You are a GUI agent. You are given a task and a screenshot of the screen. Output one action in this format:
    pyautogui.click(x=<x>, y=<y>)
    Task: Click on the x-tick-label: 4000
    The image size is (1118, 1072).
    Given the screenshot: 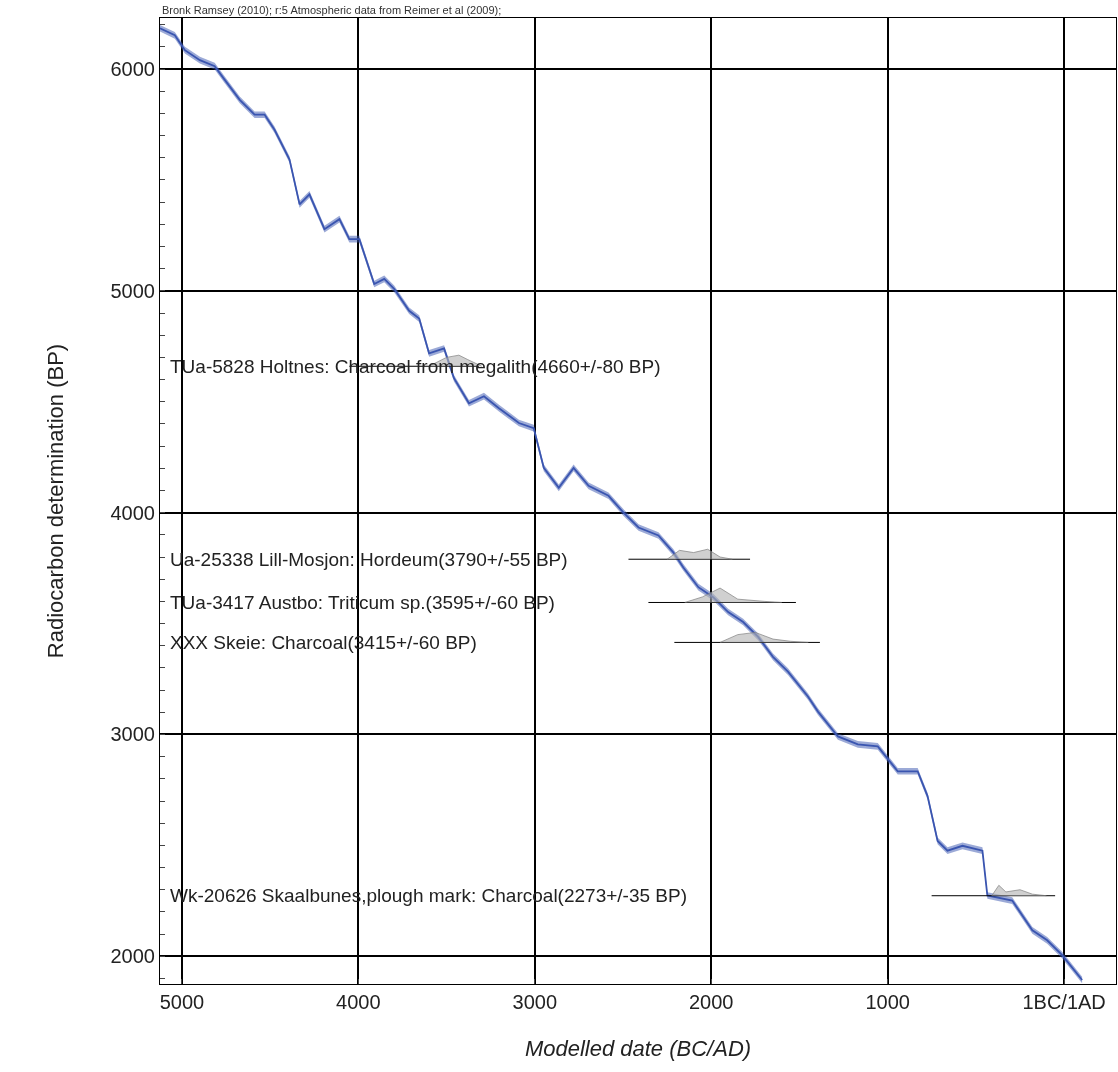 What is the action you would take?
    pyautogui.click(x=358, y=1002)
    